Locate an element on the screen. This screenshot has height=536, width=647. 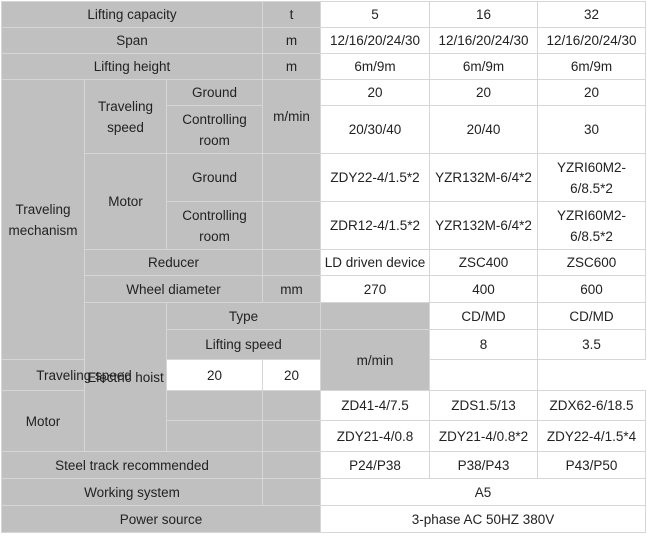
sub-label: Type is located at coordinates (243, 316).